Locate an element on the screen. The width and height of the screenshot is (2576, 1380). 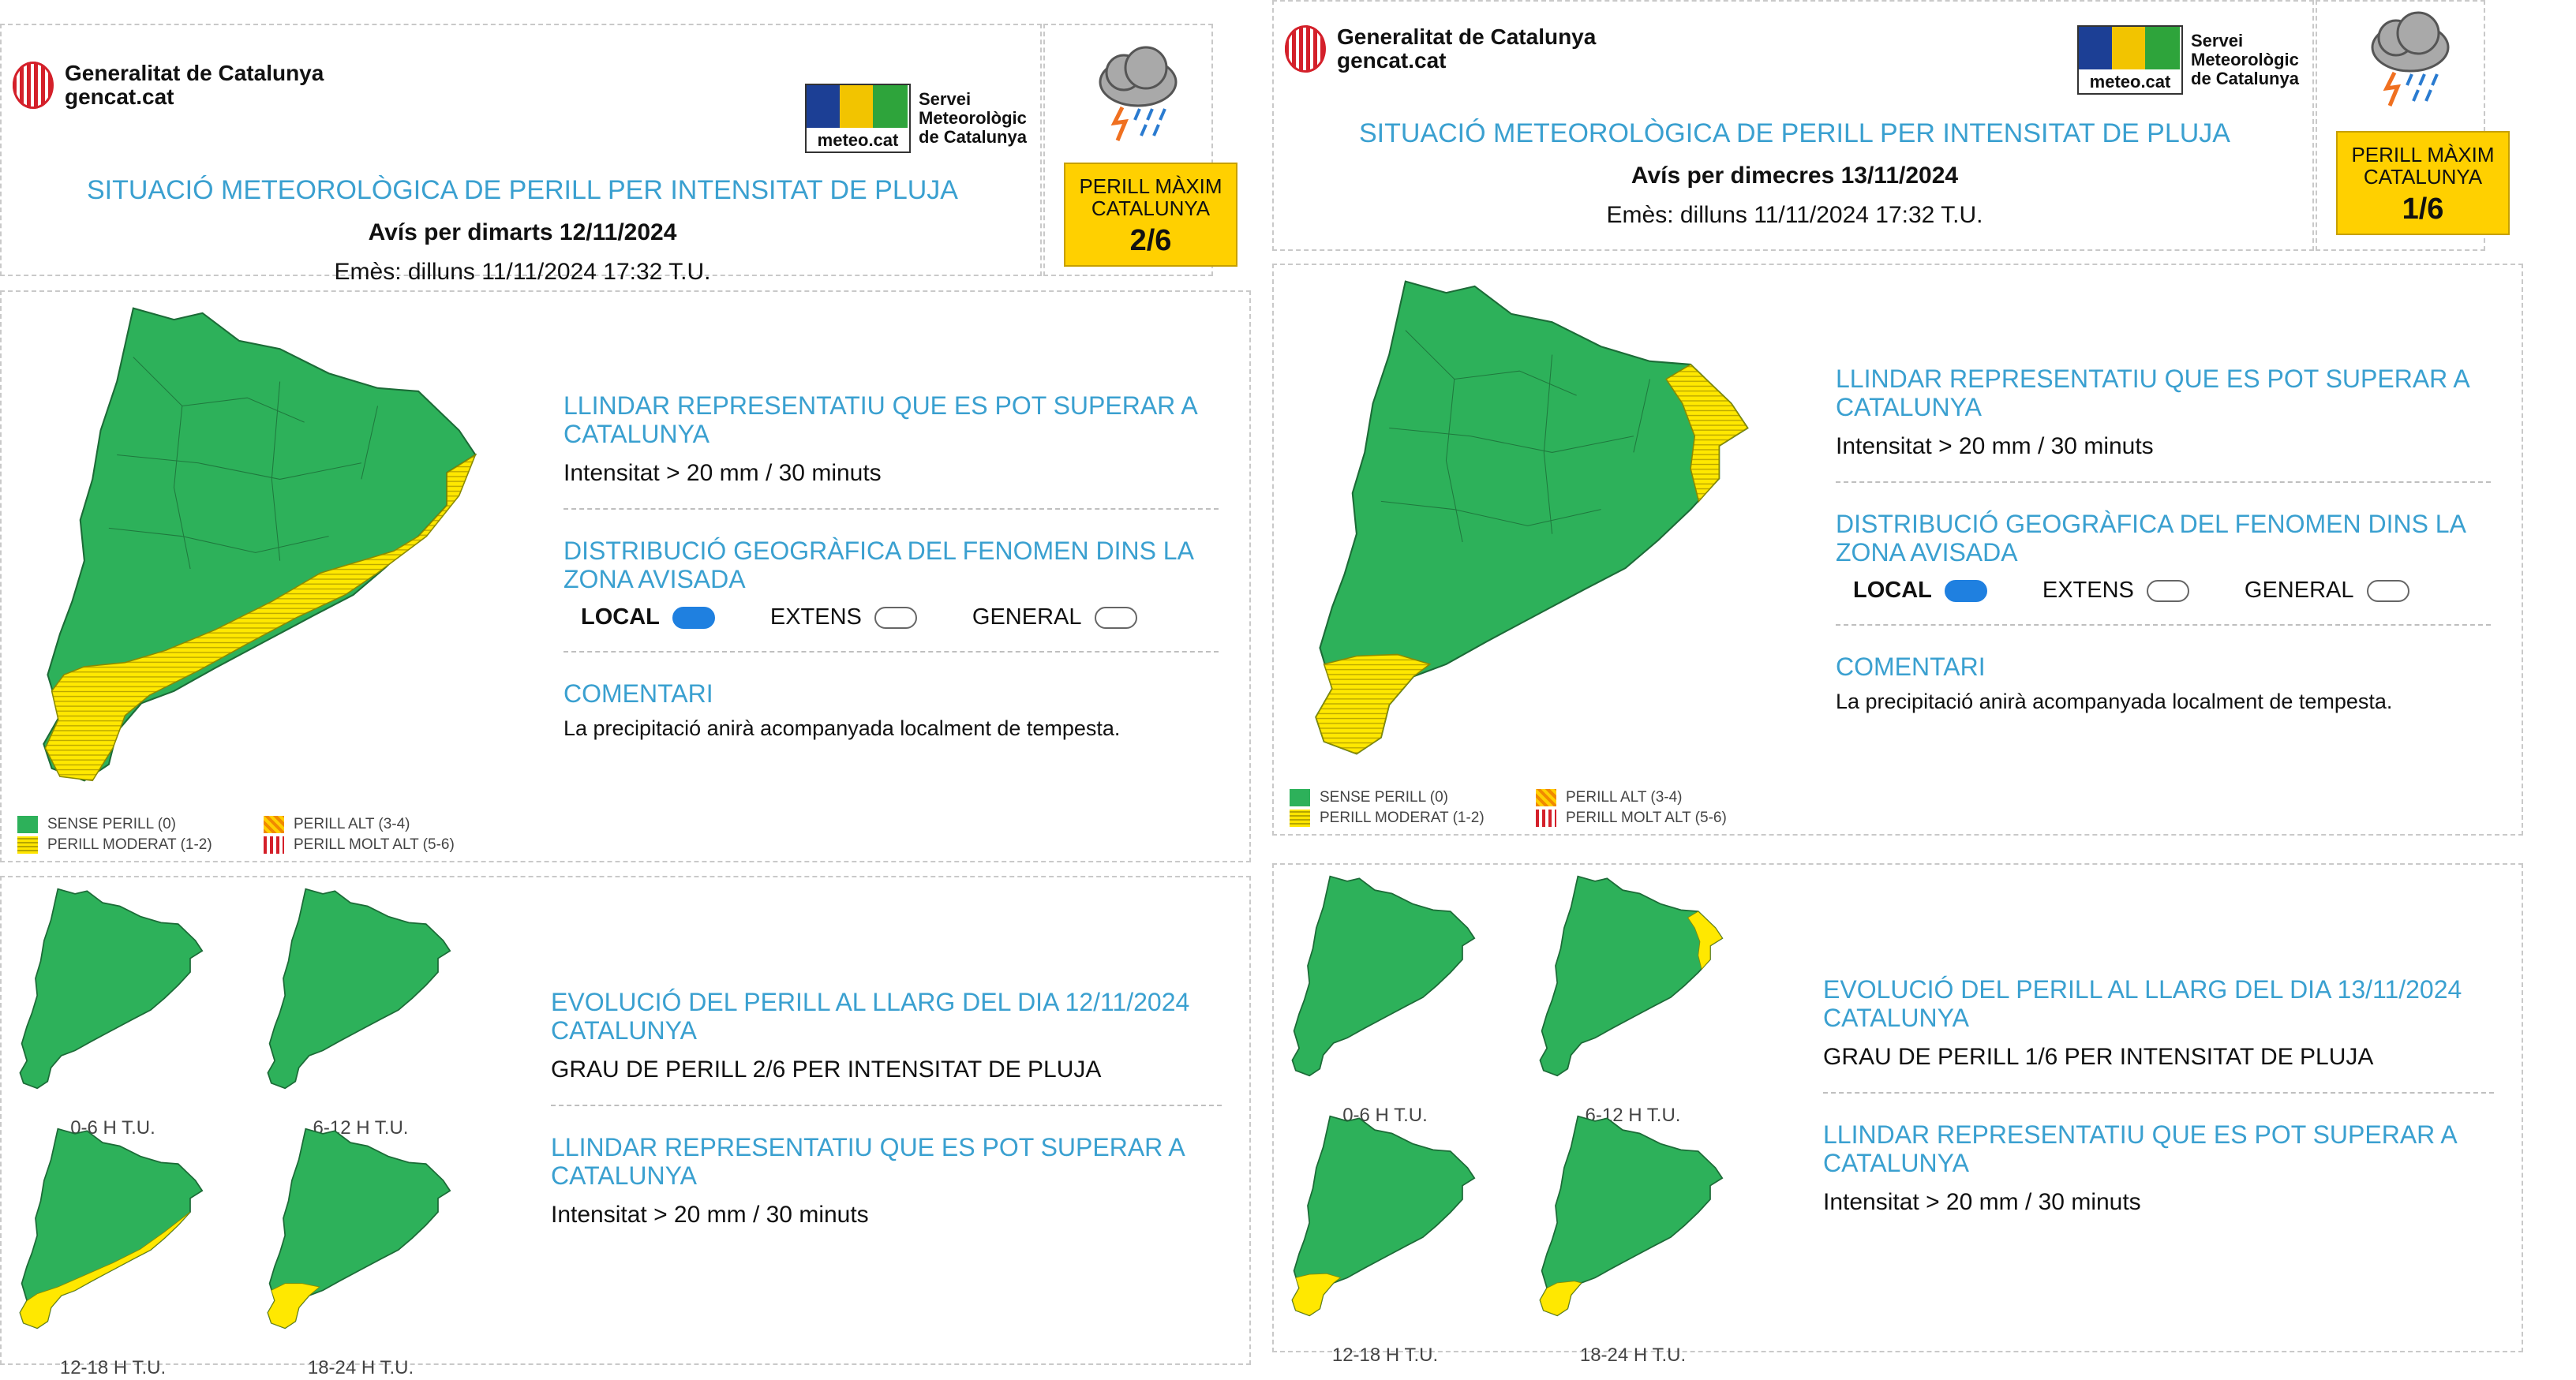
warning-date: Avís per dimarts 12/11/2024 is located at coordinates (522, 232).